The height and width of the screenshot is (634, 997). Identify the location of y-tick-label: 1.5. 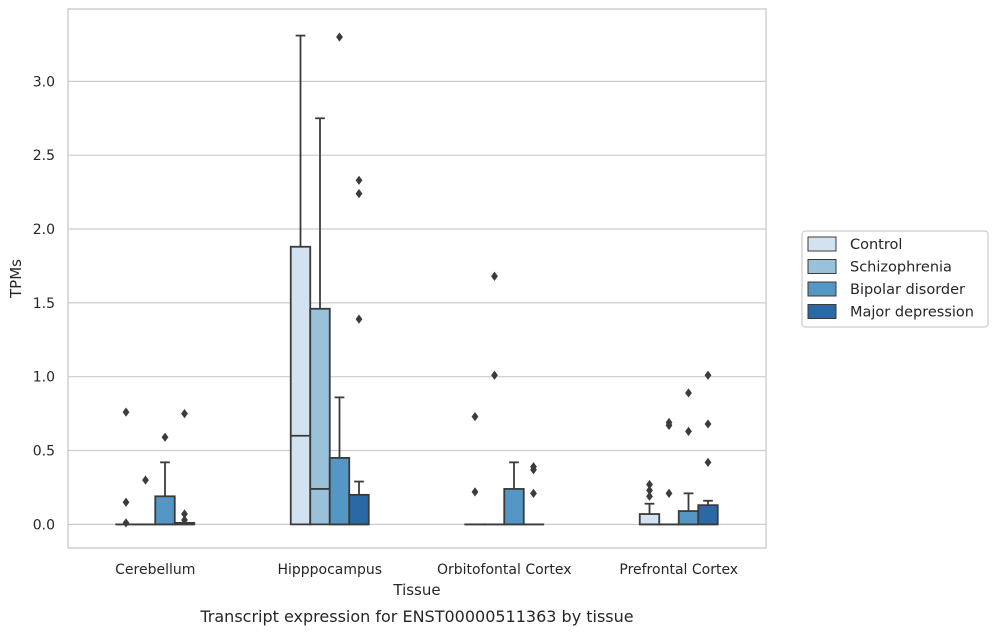
(44, 304).